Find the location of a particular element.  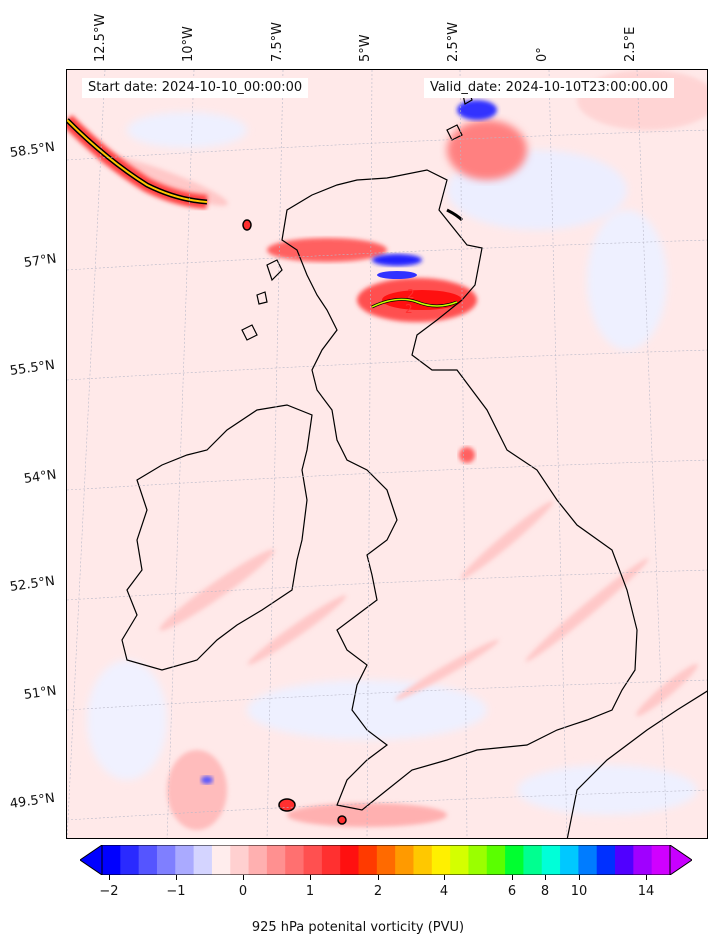

cb-tick-label: 6 is located at coordinates (512, 891).